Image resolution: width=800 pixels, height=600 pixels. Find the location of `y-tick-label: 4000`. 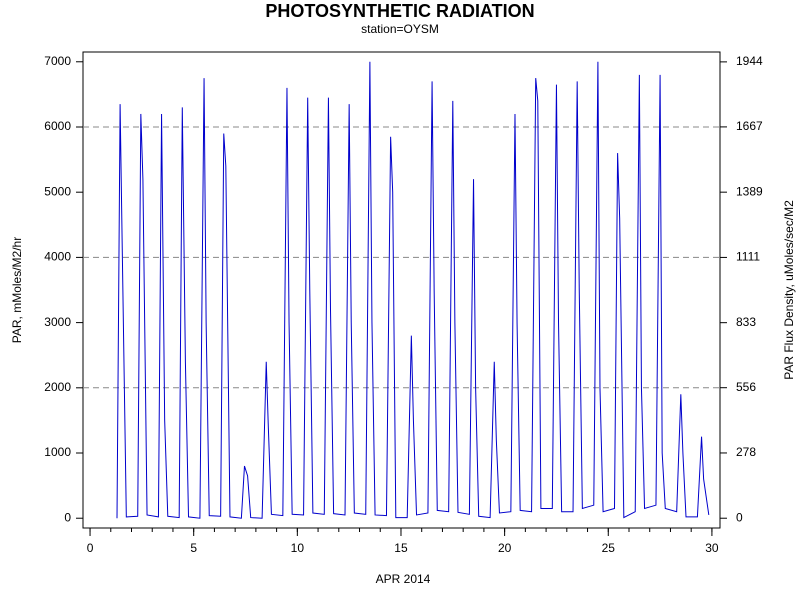

y-tick-label: 4000 is located at coordinates (57, 257).